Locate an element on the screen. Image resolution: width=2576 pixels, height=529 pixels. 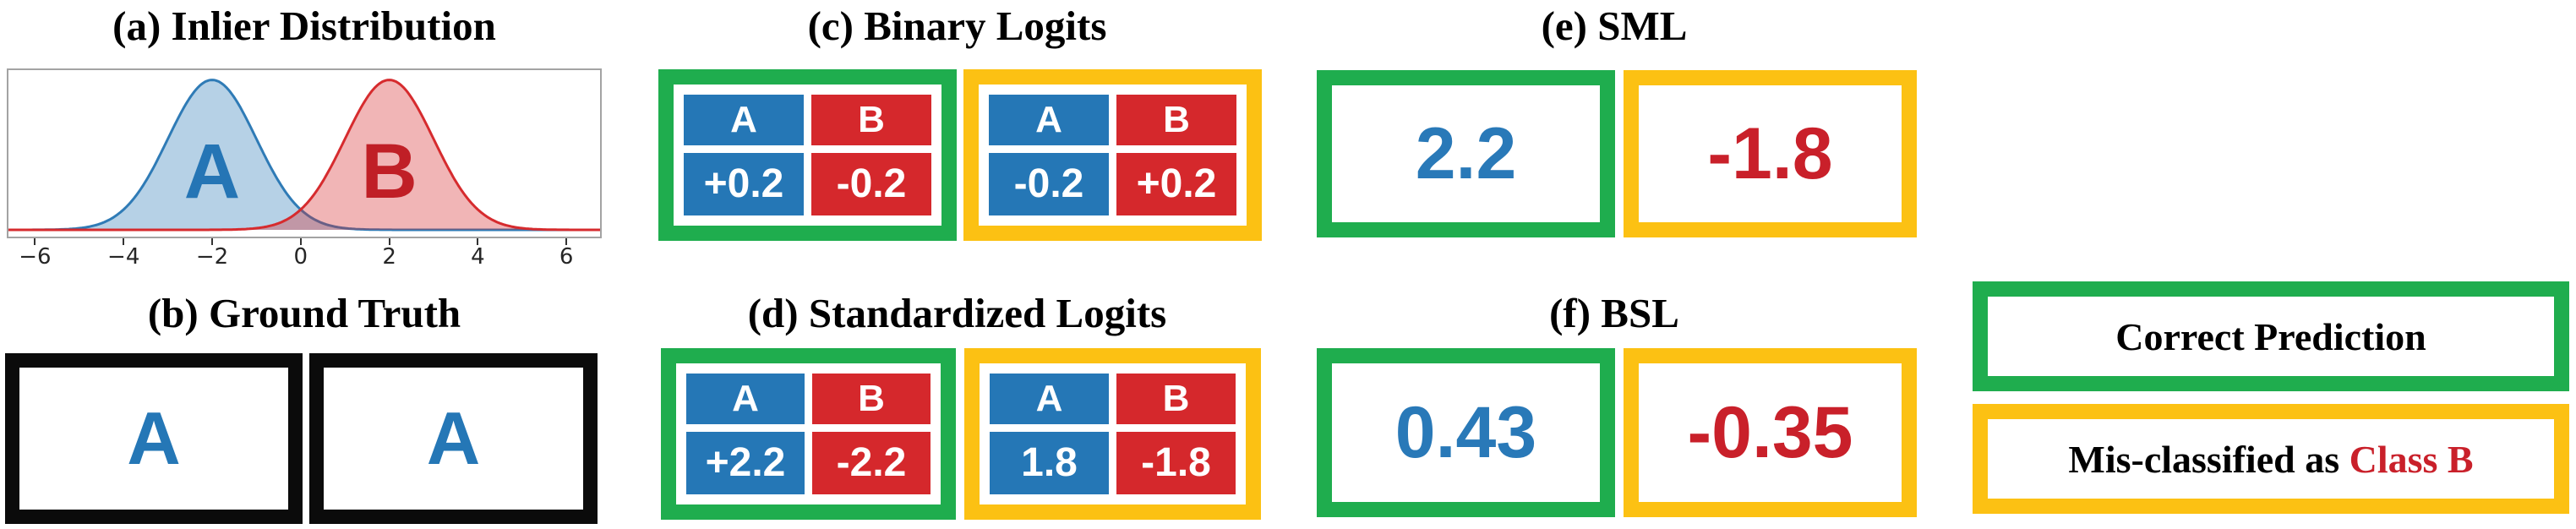
class-b-logit-cell: +0.2 is located at coordinates (1176, 184).